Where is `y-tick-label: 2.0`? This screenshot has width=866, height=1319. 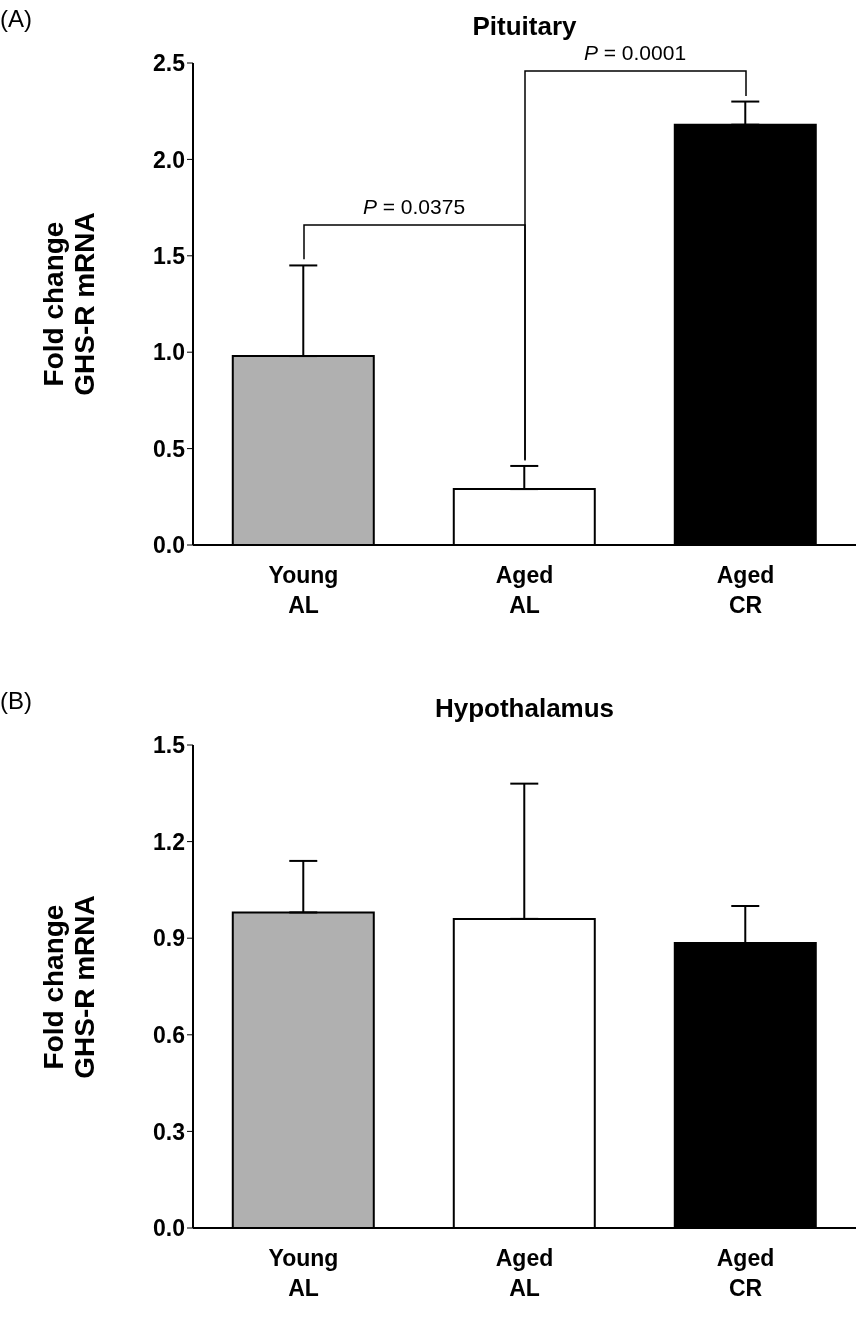
y-tick-label: 2.0 is located at coordinates (169, 159).